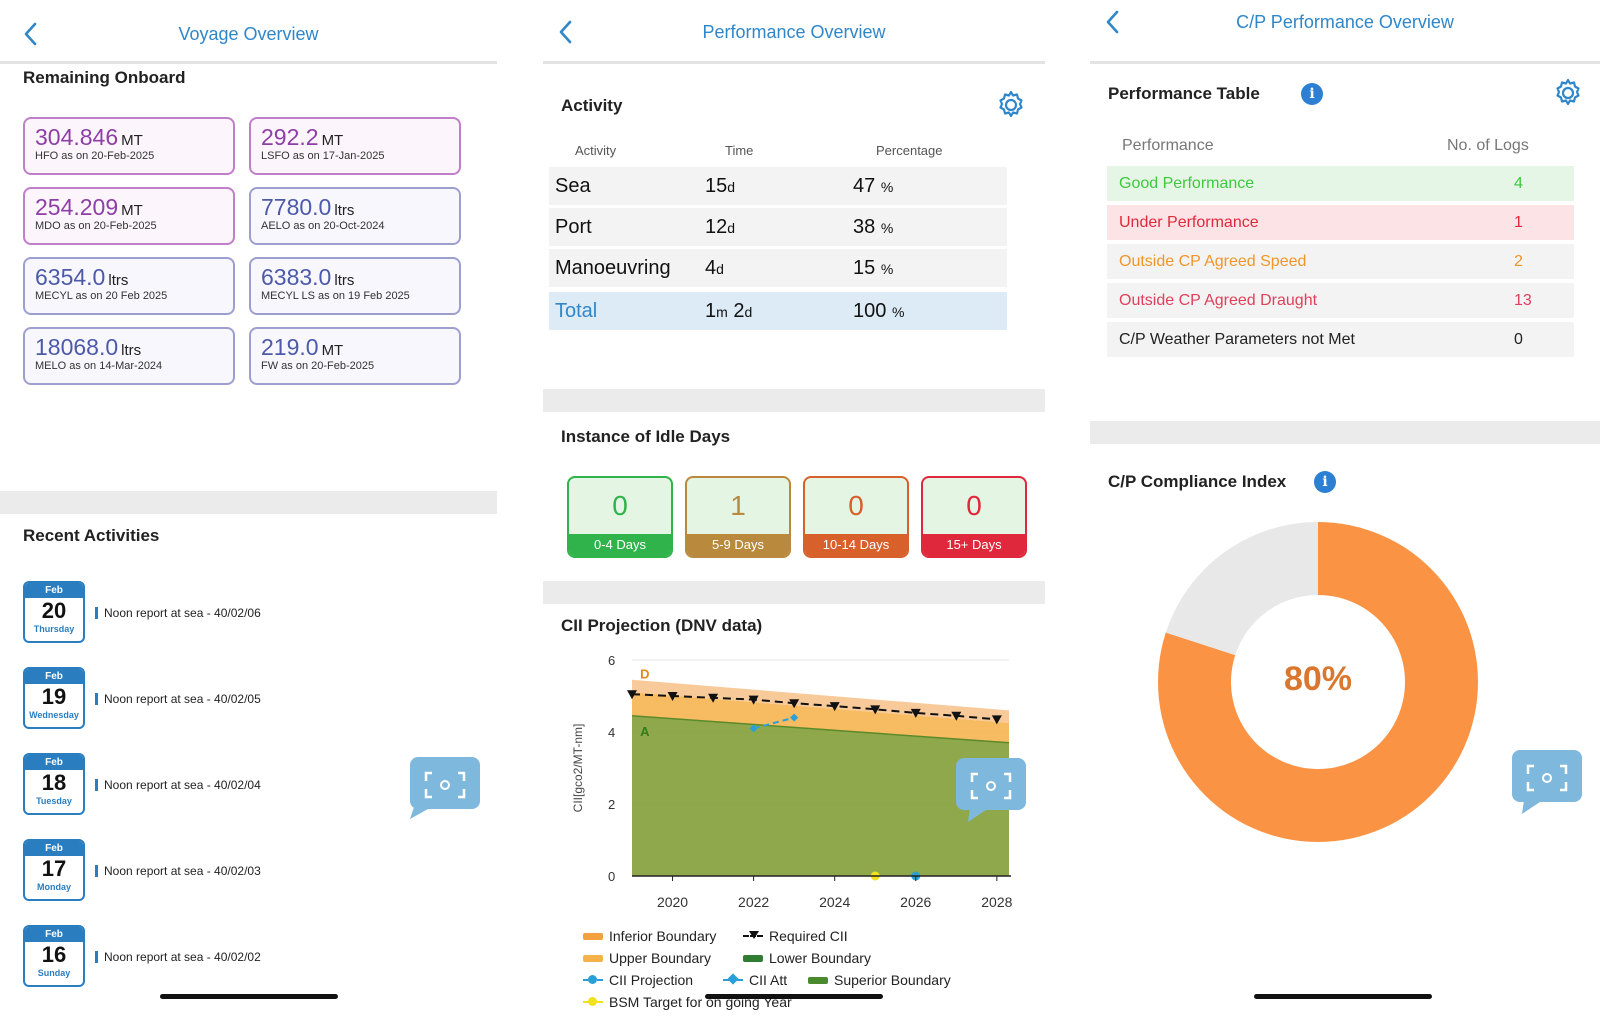 This screenshot has height=1031, width=1600. Describe the element at coordinates (290, 347) in the screenshot. I see `rob-value: 219.0` at that location.